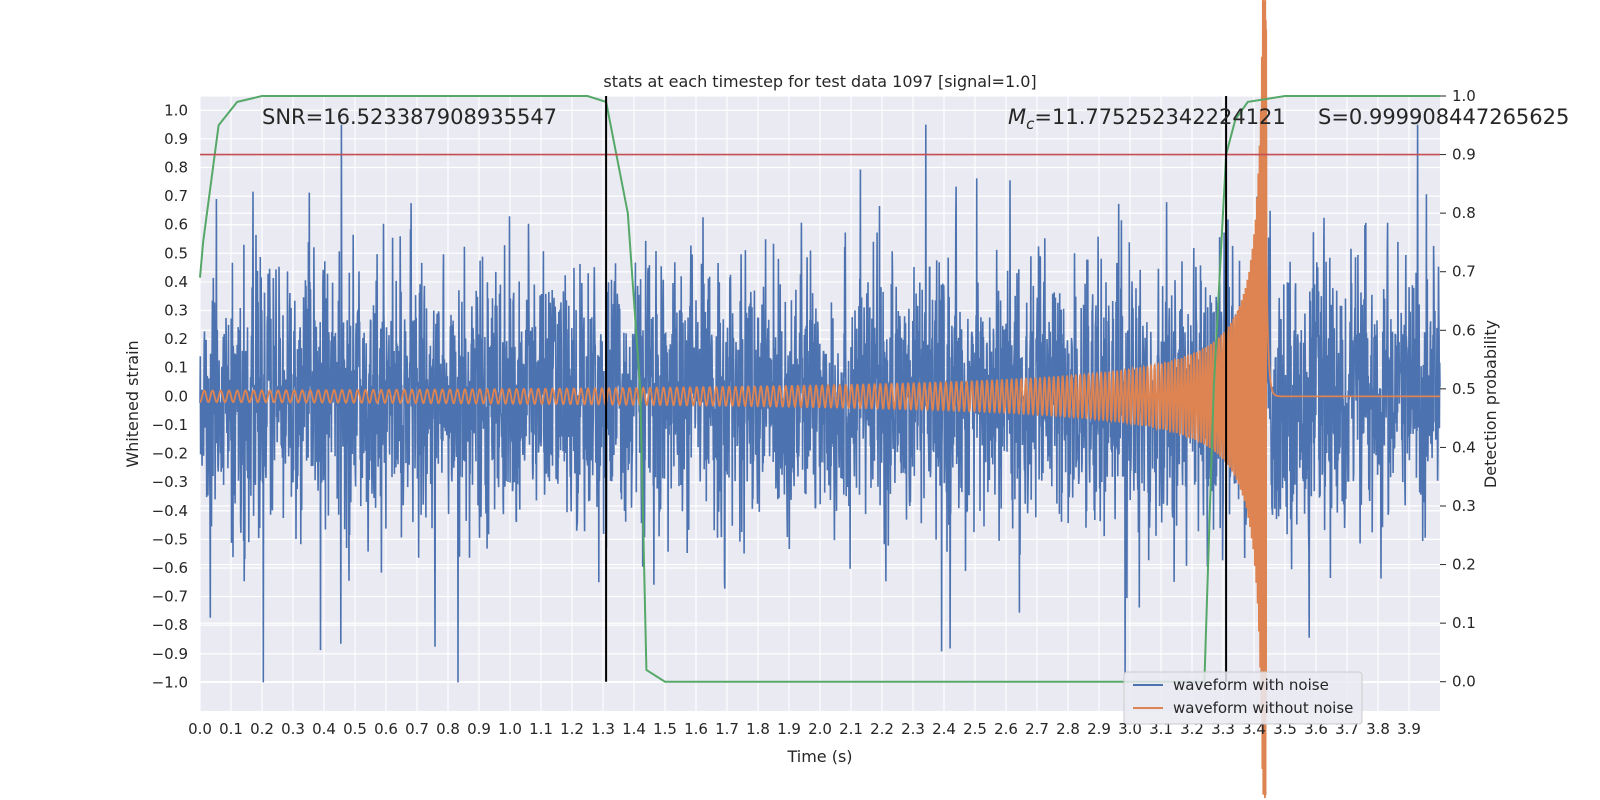  Describe the element at coordinates (851, 729) in the screenshot. I see `x-tick-label: 2.1` at that location.